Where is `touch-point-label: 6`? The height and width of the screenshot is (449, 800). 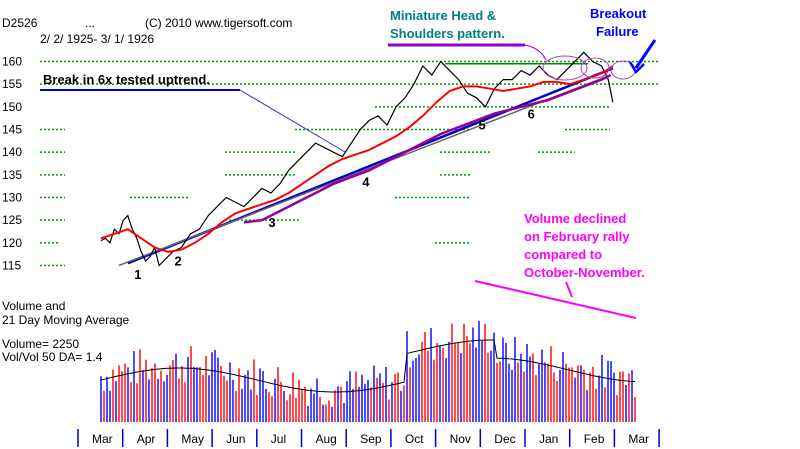
touch-point-label: 6 is located at coordinates (531, 113).